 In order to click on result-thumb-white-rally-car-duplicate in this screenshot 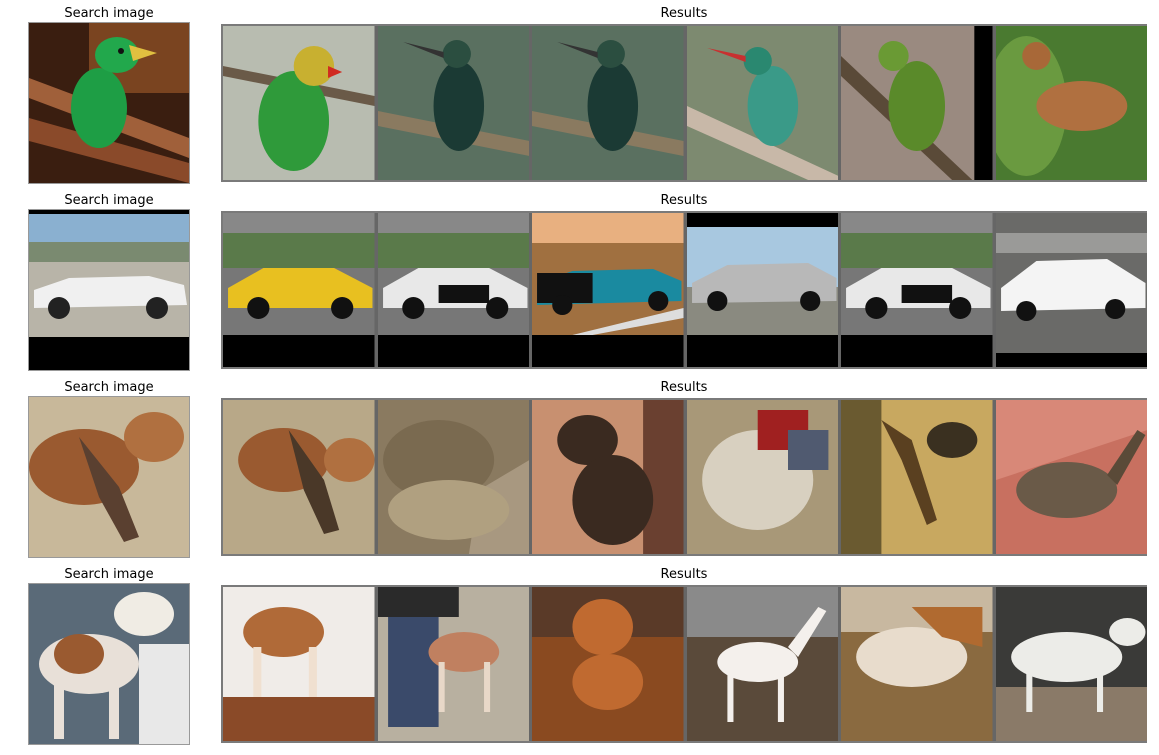, I will do `click(917, 290)`.